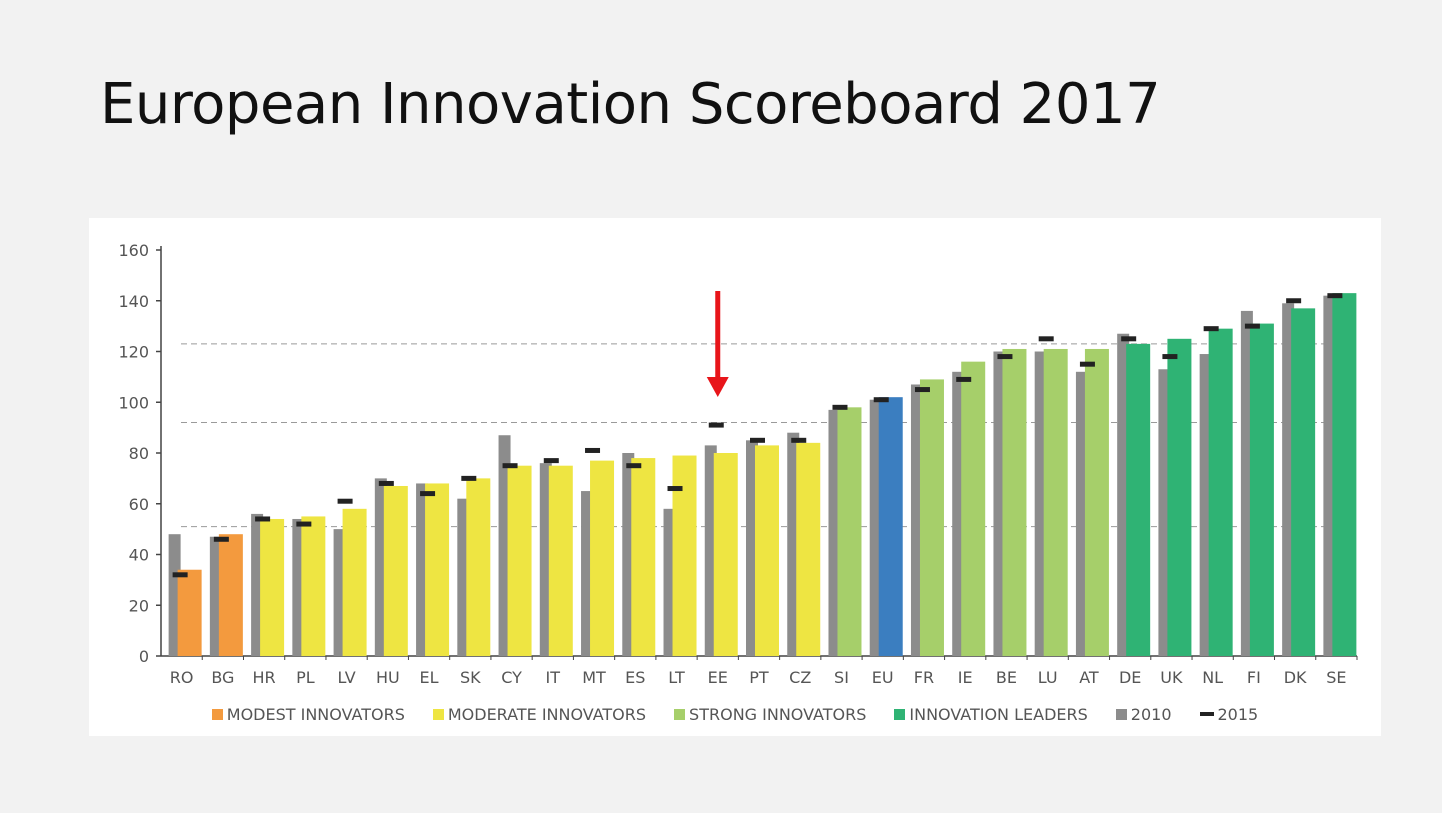  I want to click on legend-item-2010: 2010, so click(1143, 714).